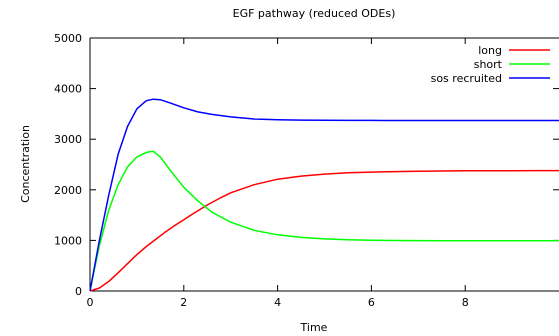 This screenshot has width=559, height=336. I want to click on legend-label: long, so click(490, 50).